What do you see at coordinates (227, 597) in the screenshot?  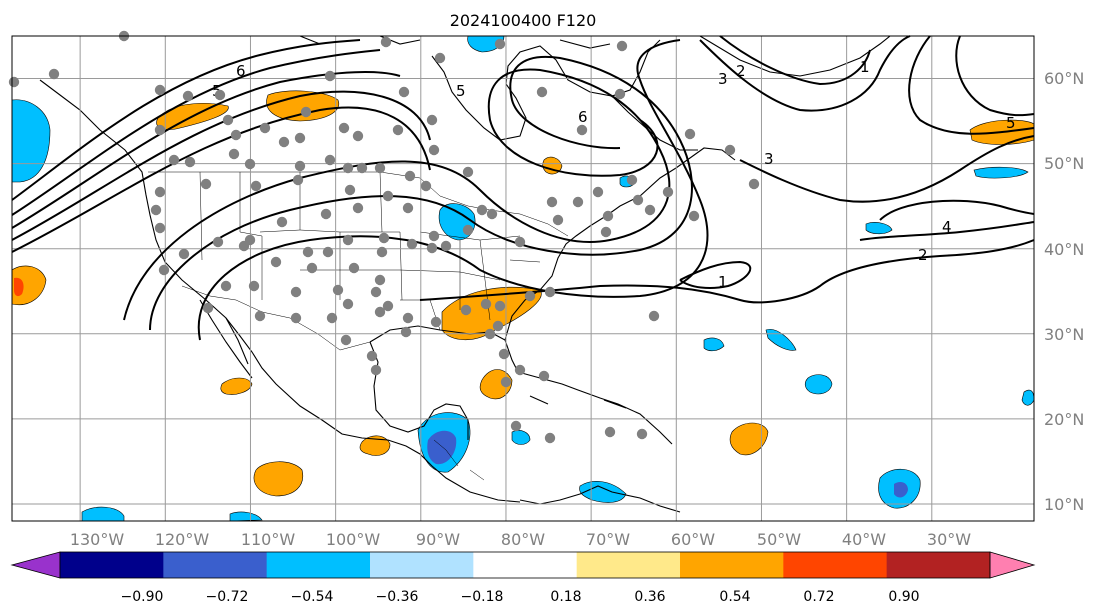 I see `colorbar-tick-label: −0.72` at bounding box center [227, 597].